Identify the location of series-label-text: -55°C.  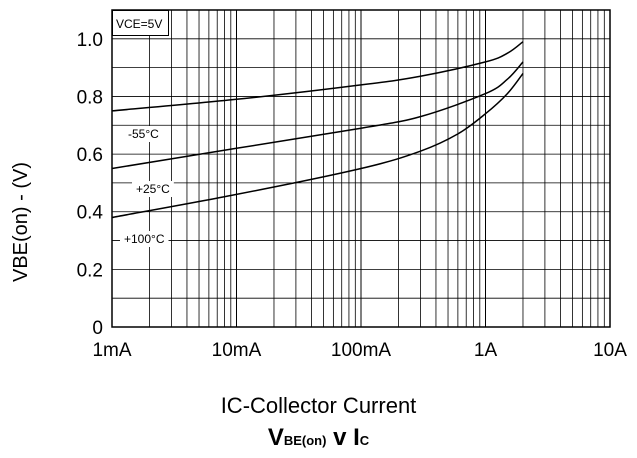
(143, 134).